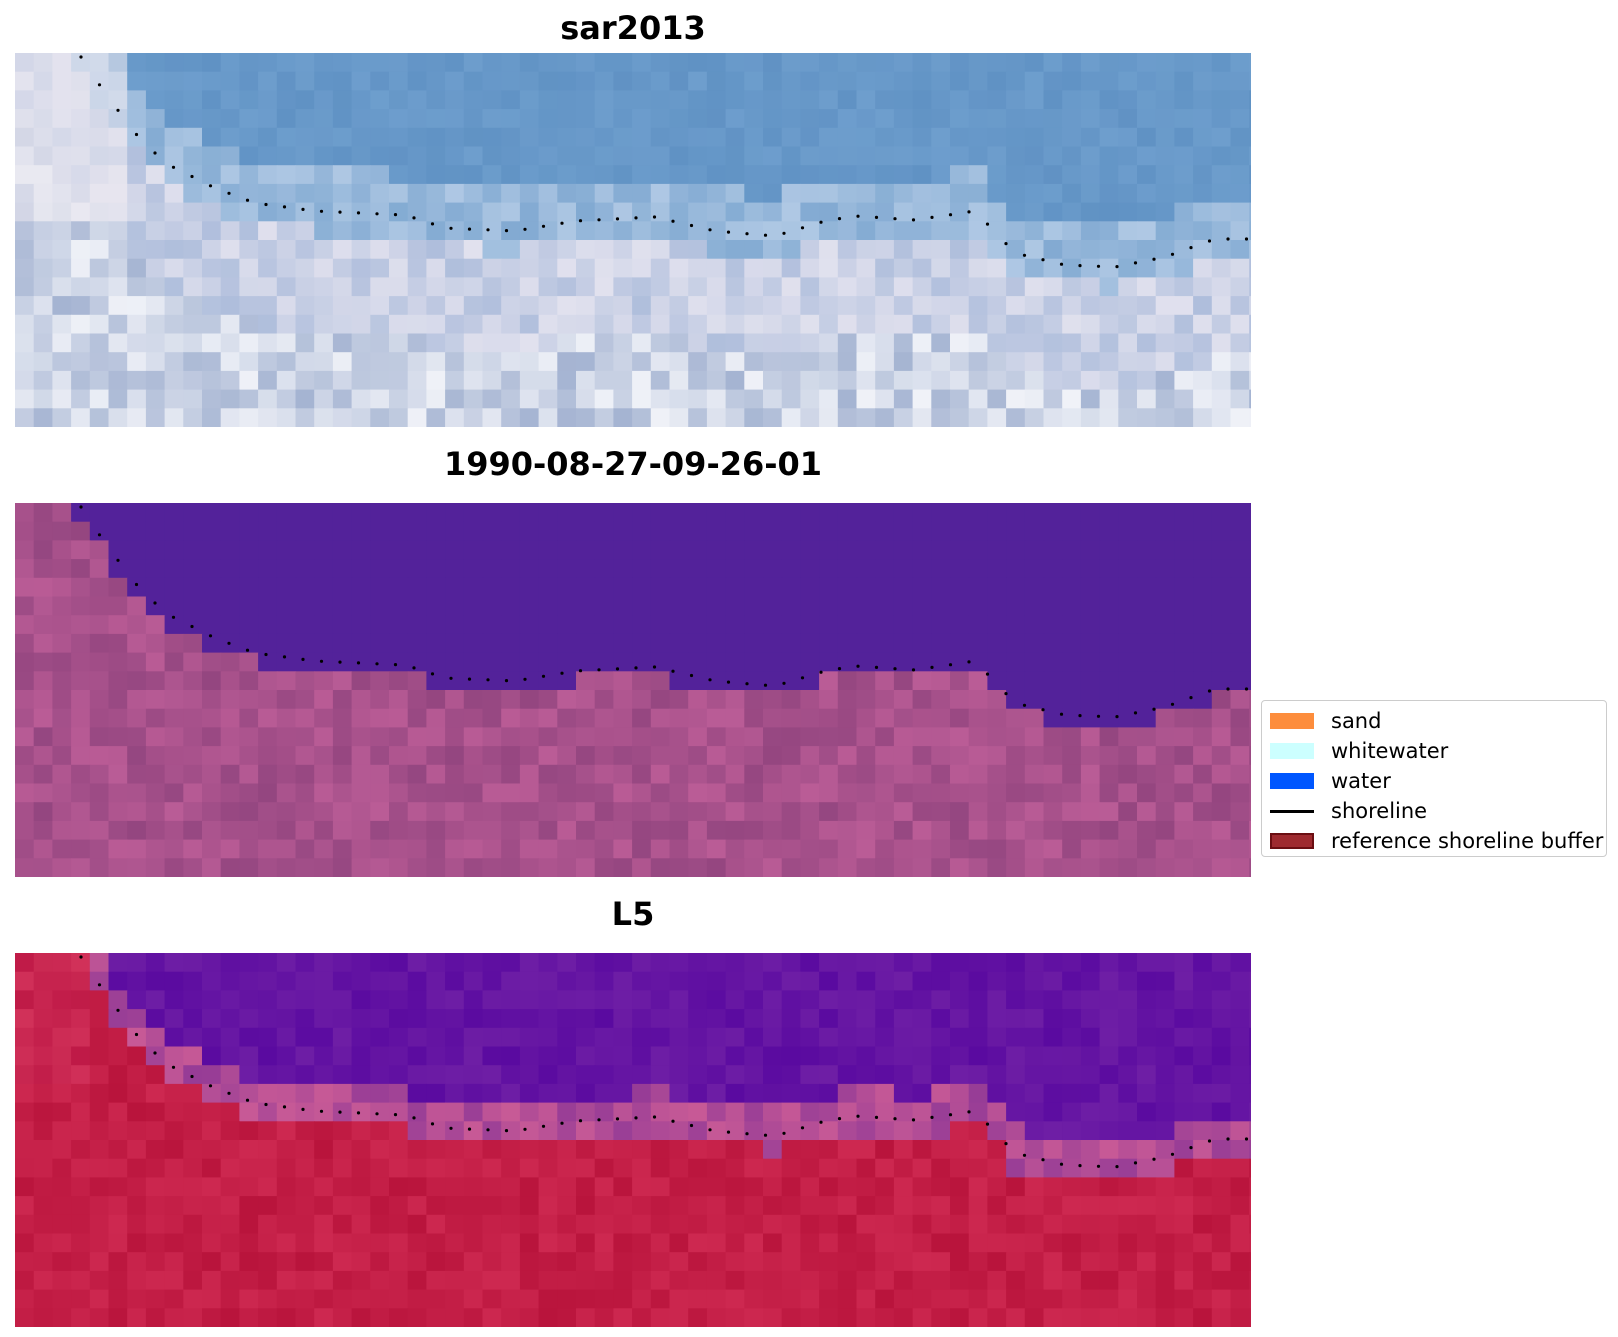 This screenshot has width=1618, height=1337. What do you see at coordinates (1325, 721) in the screenshot?
I see `legend-item-sand: sand` at bounding box center [1325, 721].